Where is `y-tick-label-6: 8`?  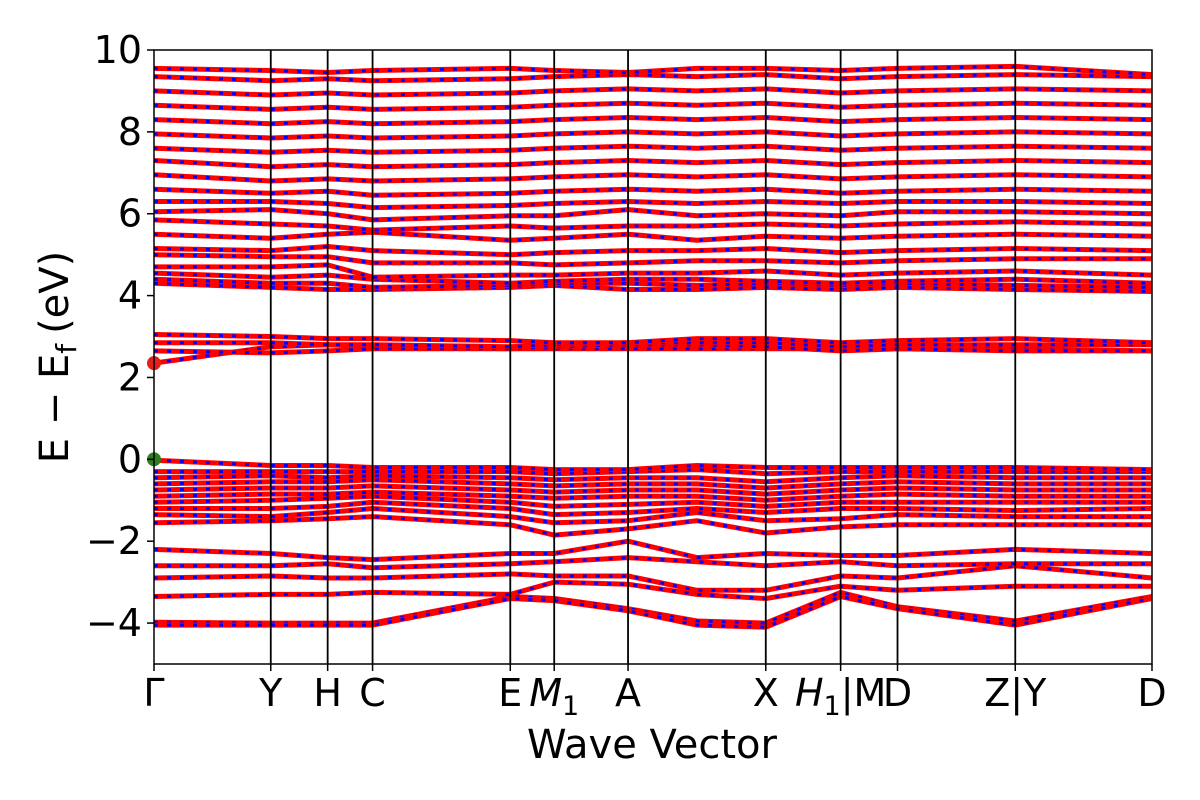
y-tick-label-6: 8 is located at coordinates (130, 132).